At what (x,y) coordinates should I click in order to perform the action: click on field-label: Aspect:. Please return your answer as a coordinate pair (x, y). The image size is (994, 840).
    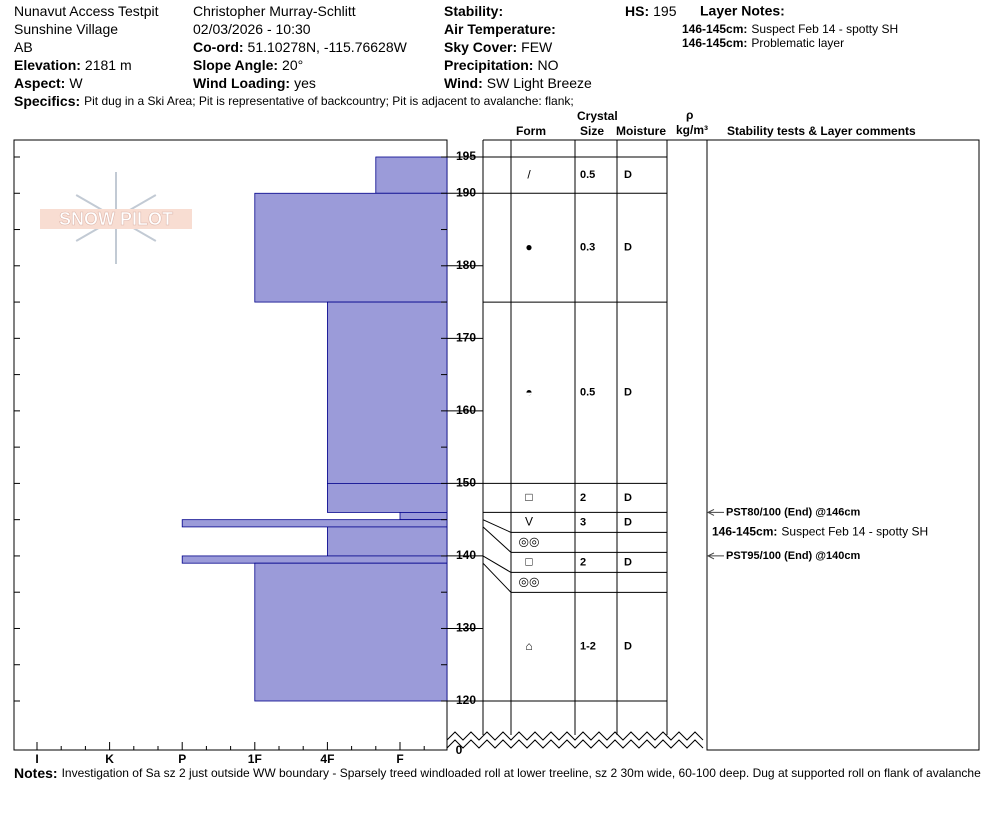
    Looking at the image, I should click on (39, 83).